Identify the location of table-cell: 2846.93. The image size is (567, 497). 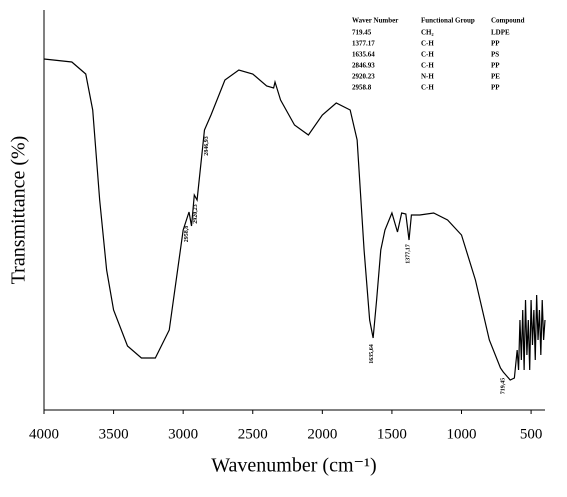
(363, 66).